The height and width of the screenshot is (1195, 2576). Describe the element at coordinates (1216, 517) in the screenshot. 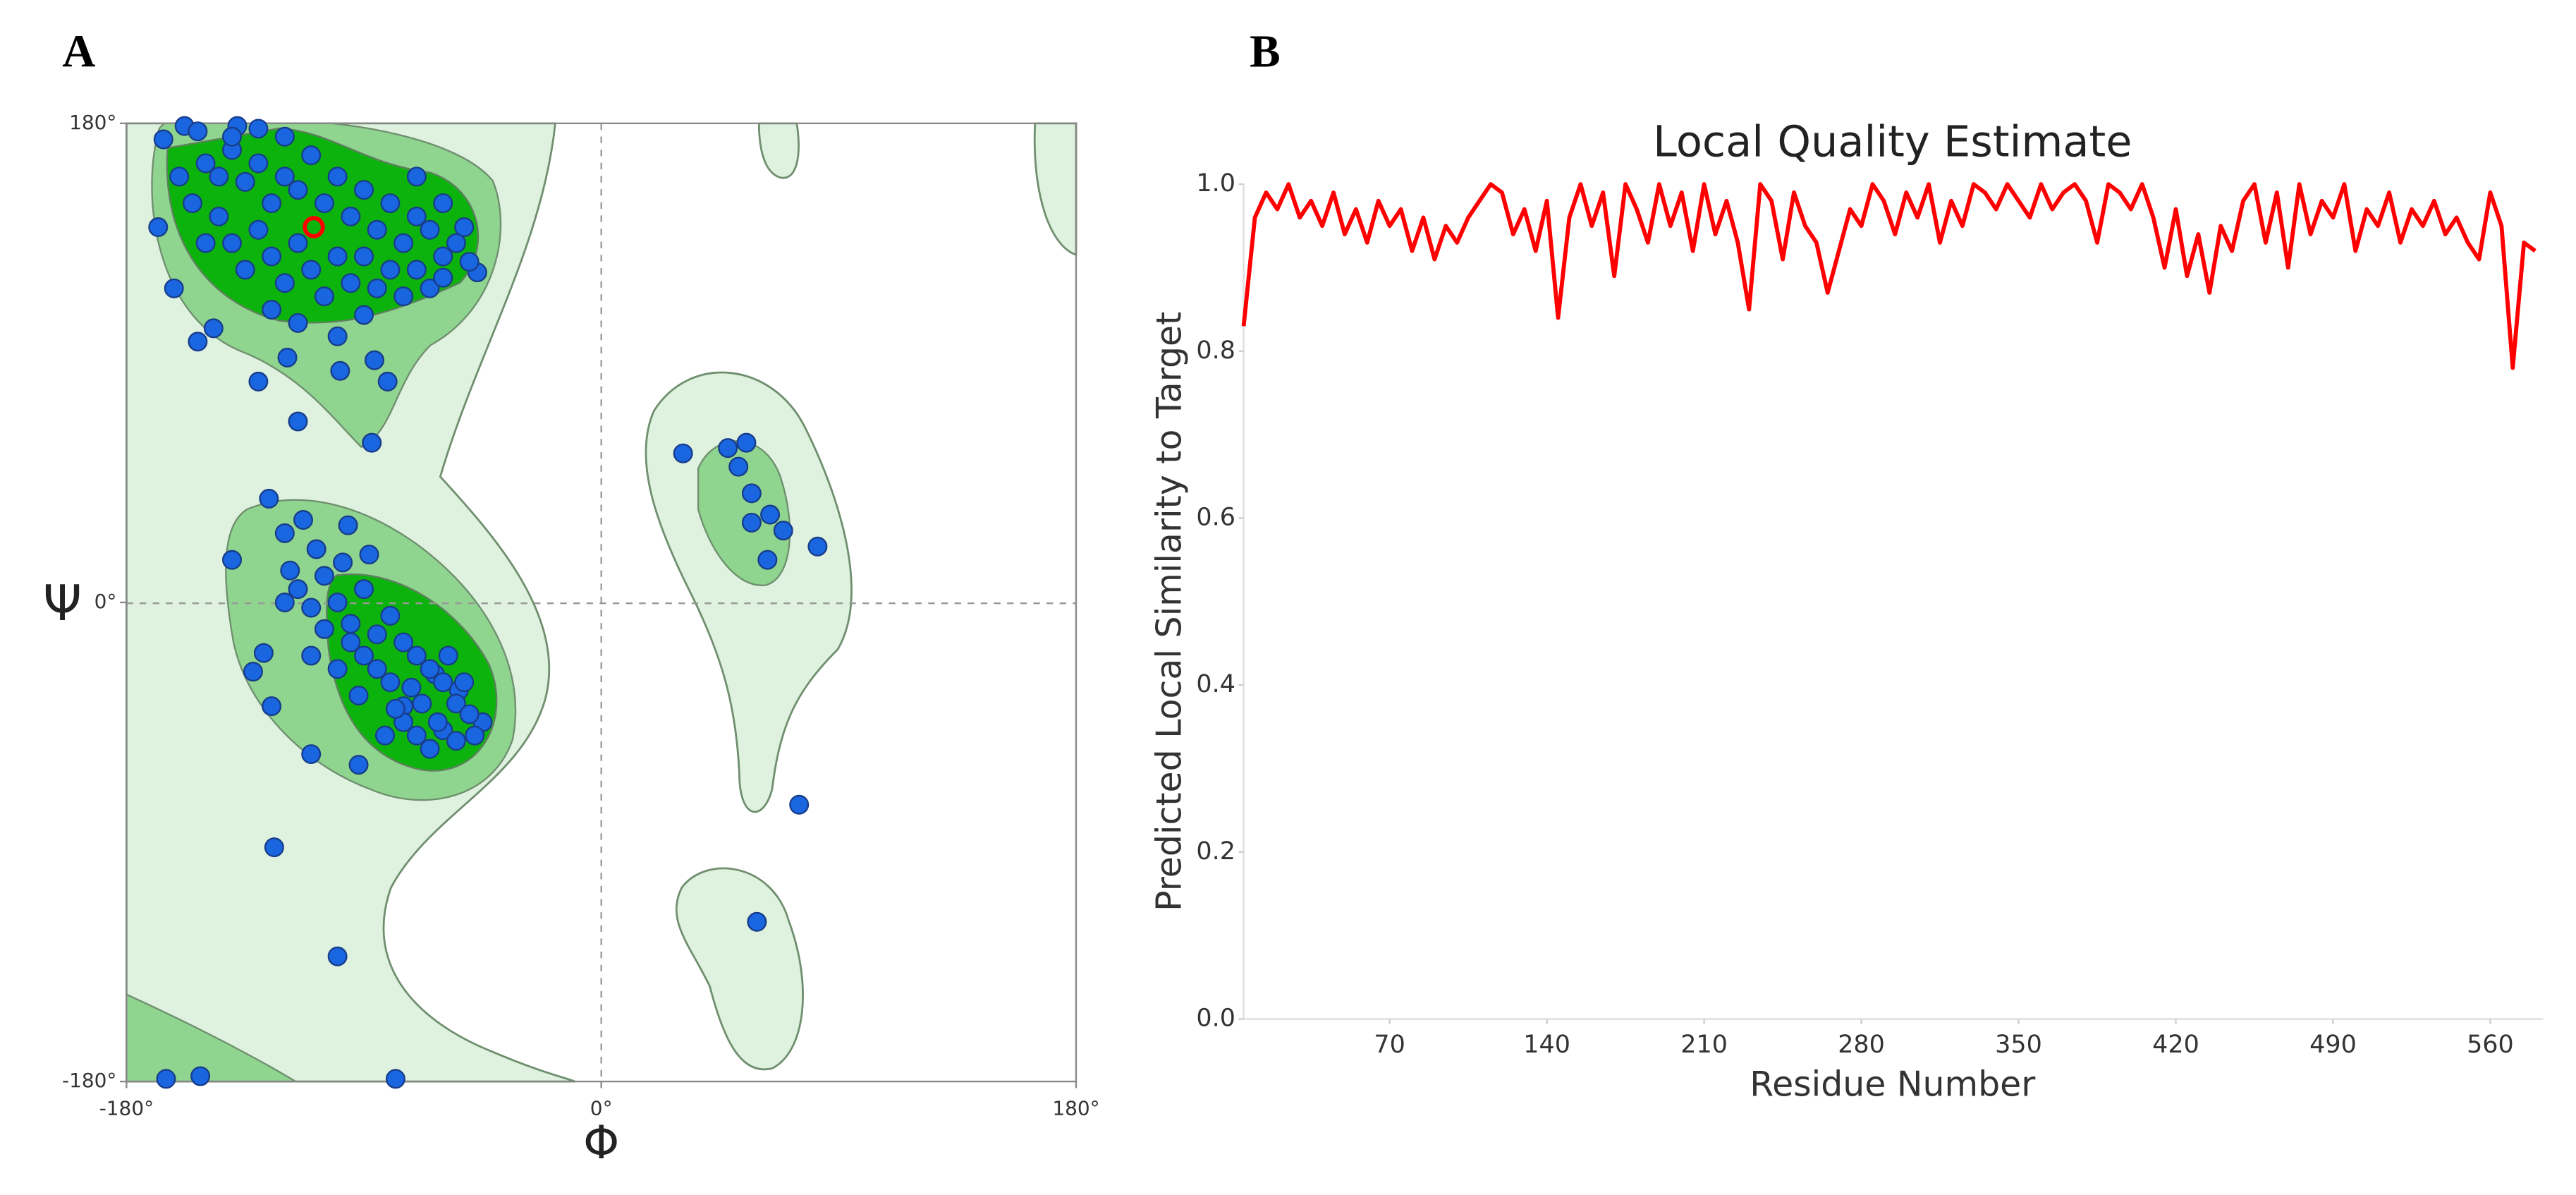

I see `y-tick-label: 0.6` at that location.